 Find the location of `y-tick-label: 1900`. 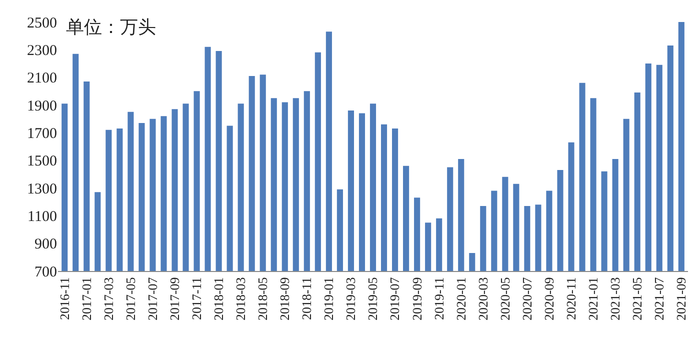

y-tick-label: 1900 is located at coordinates (42, 106).